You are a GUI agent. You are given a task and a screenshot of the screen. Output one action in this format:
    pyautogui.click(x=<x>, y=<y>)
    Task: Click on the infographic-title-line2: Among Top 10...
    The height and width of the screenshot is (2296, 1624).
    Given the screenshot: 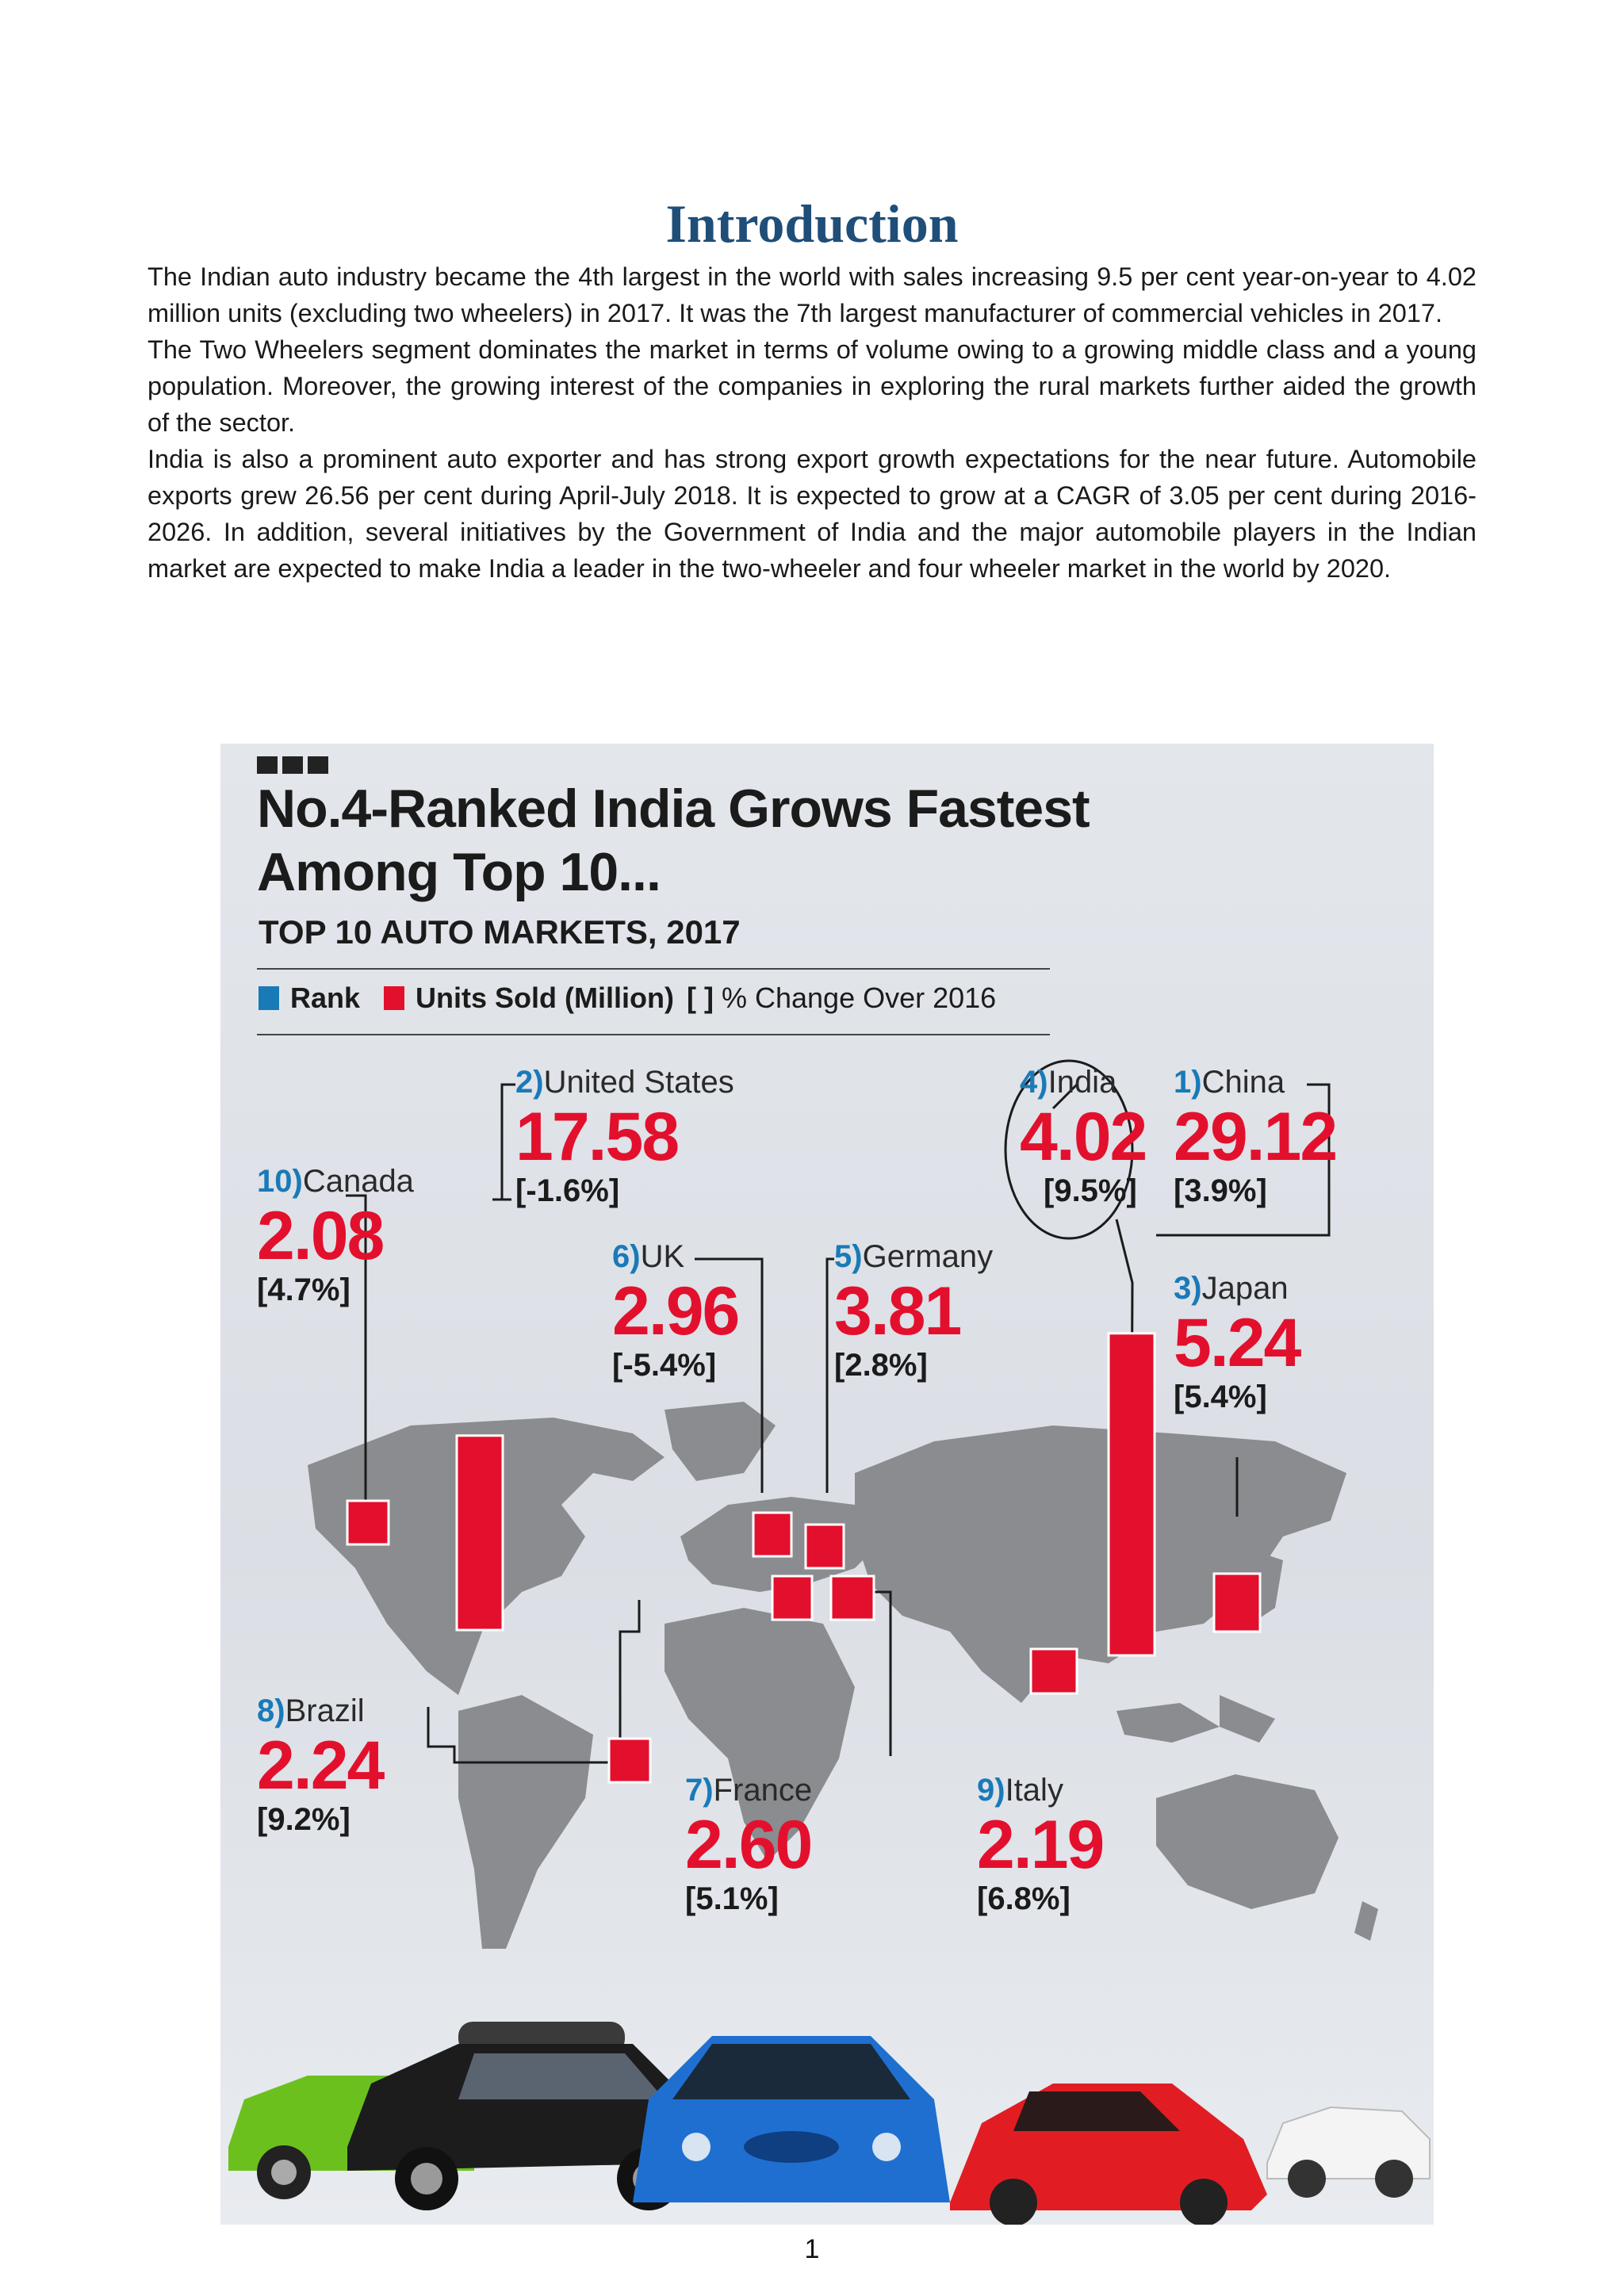 What is the action you would take?
    pyautogui.click(x=459, y=872)
    